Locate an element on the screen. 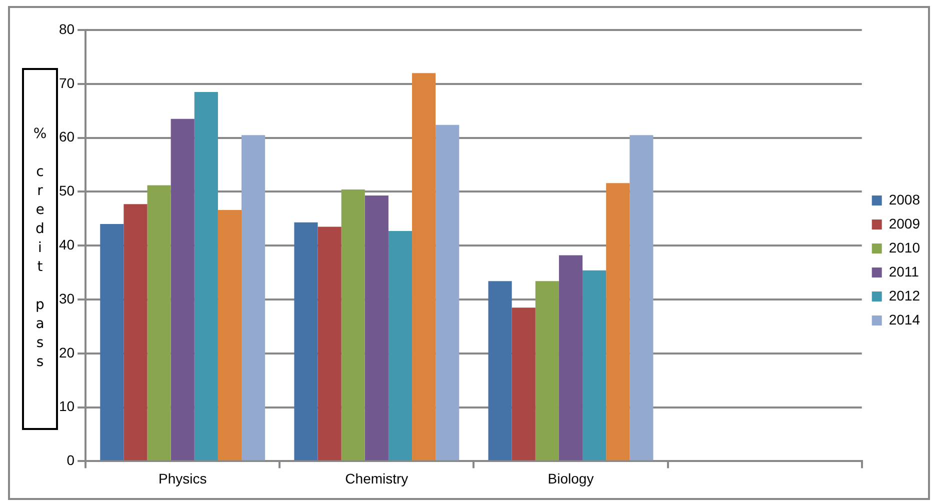 The width and height of the screenshot is (942, 503). legend-label: 2008 is located at coordinates (904, 199).